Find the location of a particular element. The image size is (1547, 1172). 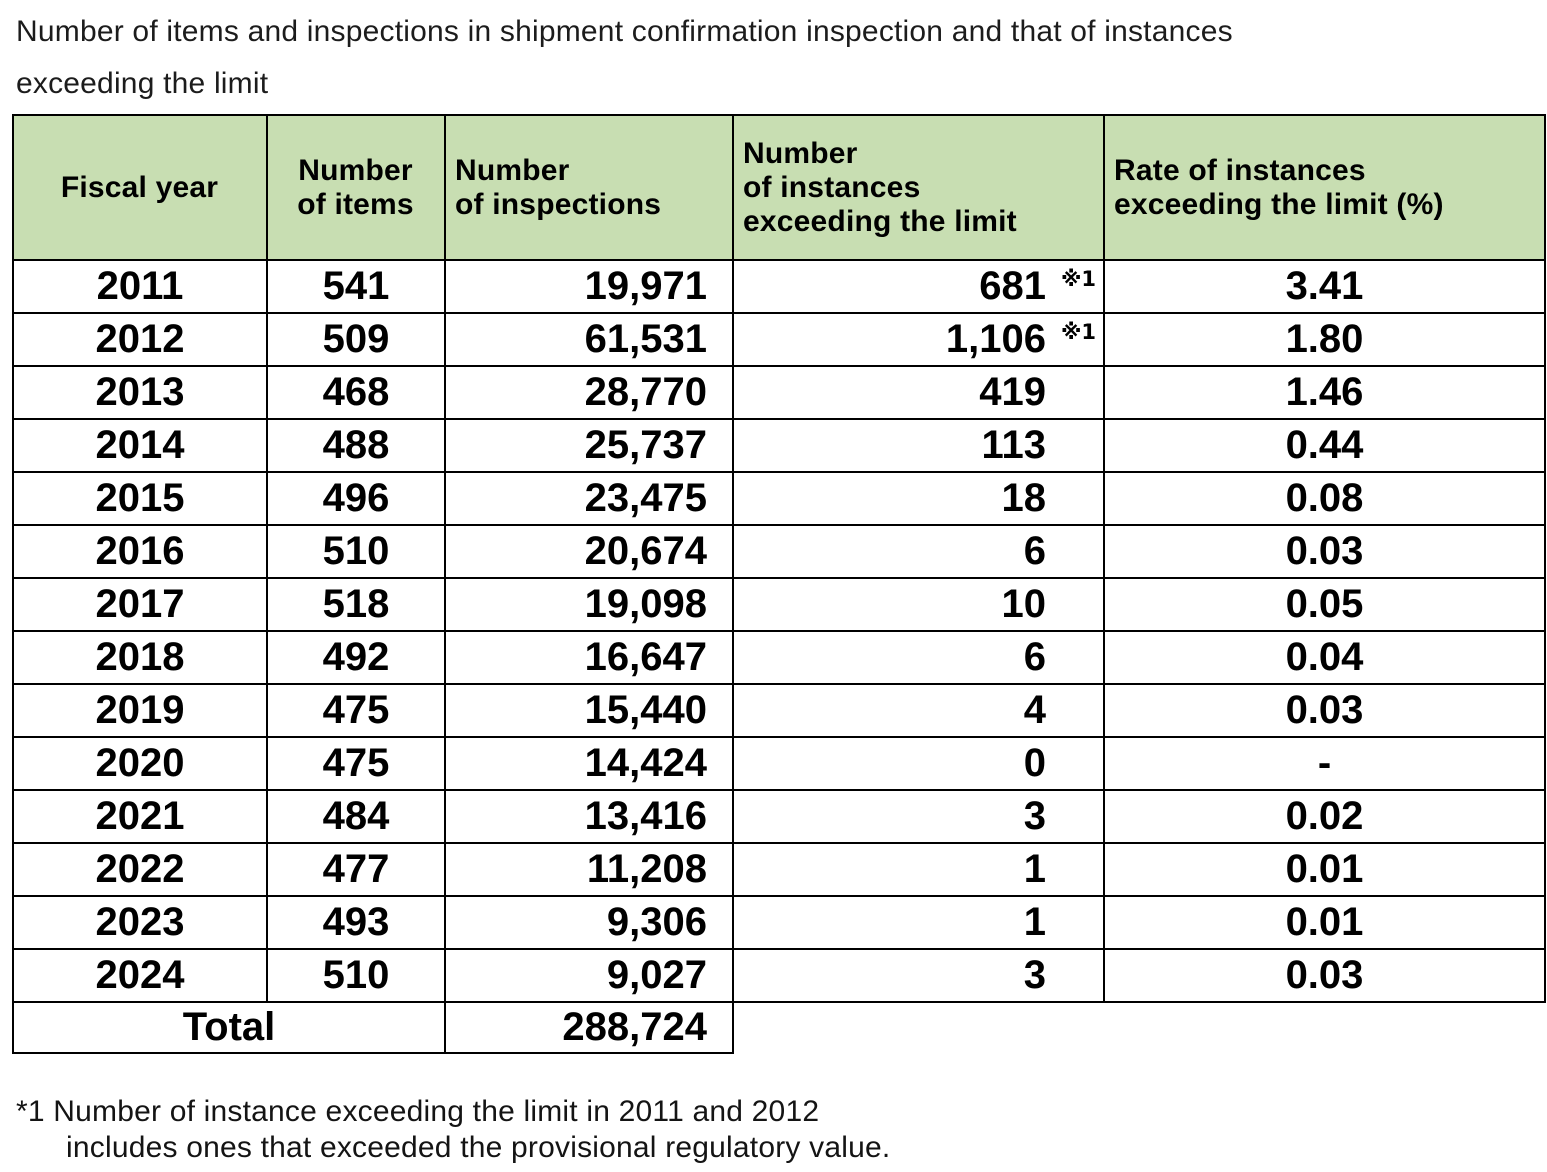

items-cell: 488 is located at coordinates (356, 445).